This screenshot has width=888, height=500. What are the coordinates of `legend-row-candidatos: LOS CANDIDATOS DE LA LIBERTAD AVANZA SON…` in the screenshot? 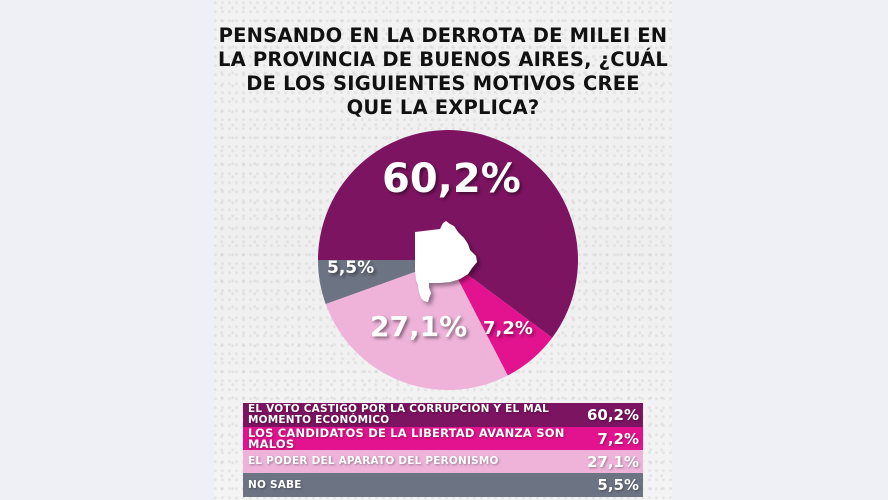 It's located at (443, 438).